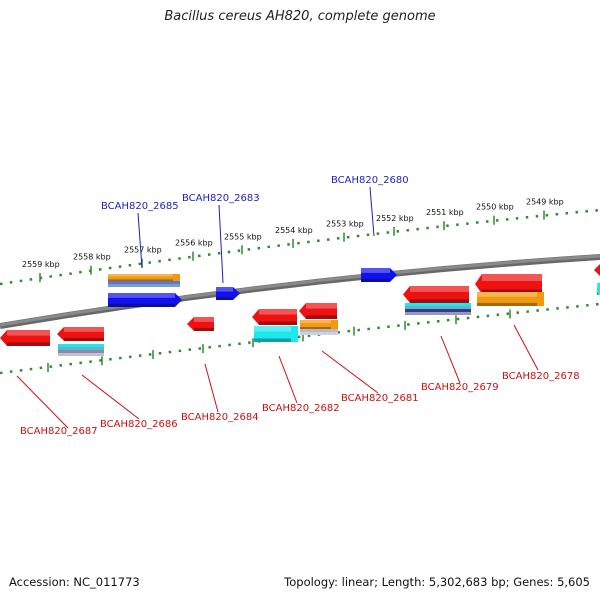  What do you see at coordinates (345, 224) in the screenshot?
I see `scale-label: 2553 kbp` at bounding box center [345, 224].